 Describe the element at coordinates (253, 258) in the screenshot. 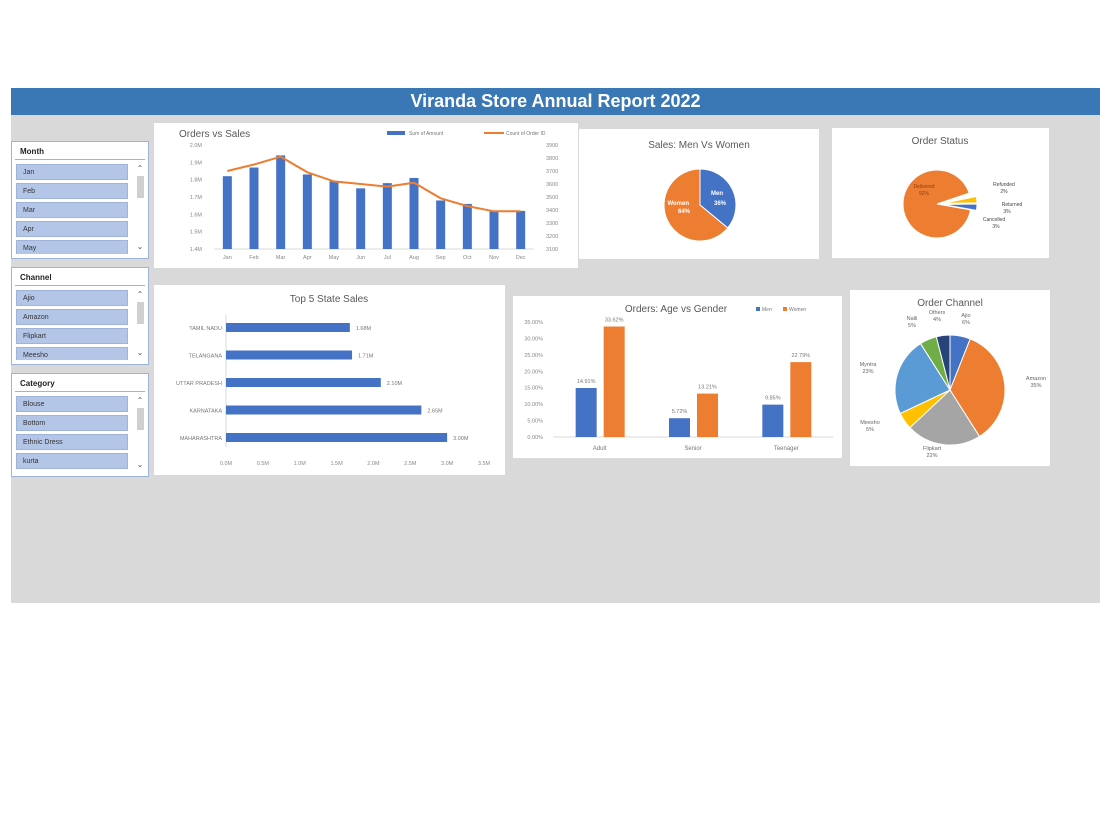

I see `x-tick: Feb` at that location.